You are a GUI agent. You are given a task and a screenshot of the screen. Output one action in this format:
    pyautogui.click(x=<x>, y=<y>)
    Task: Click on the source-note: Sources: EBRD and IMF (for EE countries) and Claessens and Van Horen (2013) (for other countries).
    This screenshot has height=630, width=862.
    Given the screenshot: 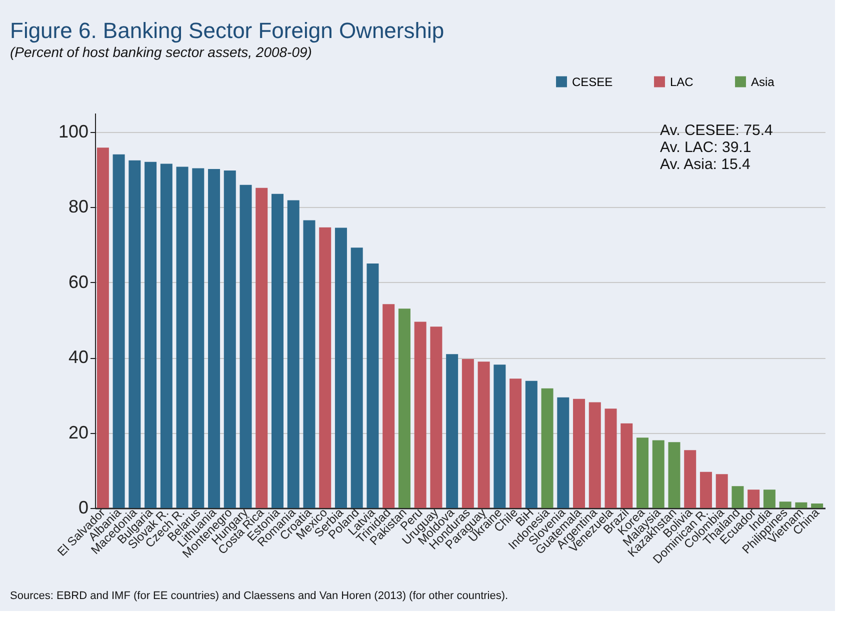 What is the action you would take?
    pyautogui.click(x=259, y=596)
    